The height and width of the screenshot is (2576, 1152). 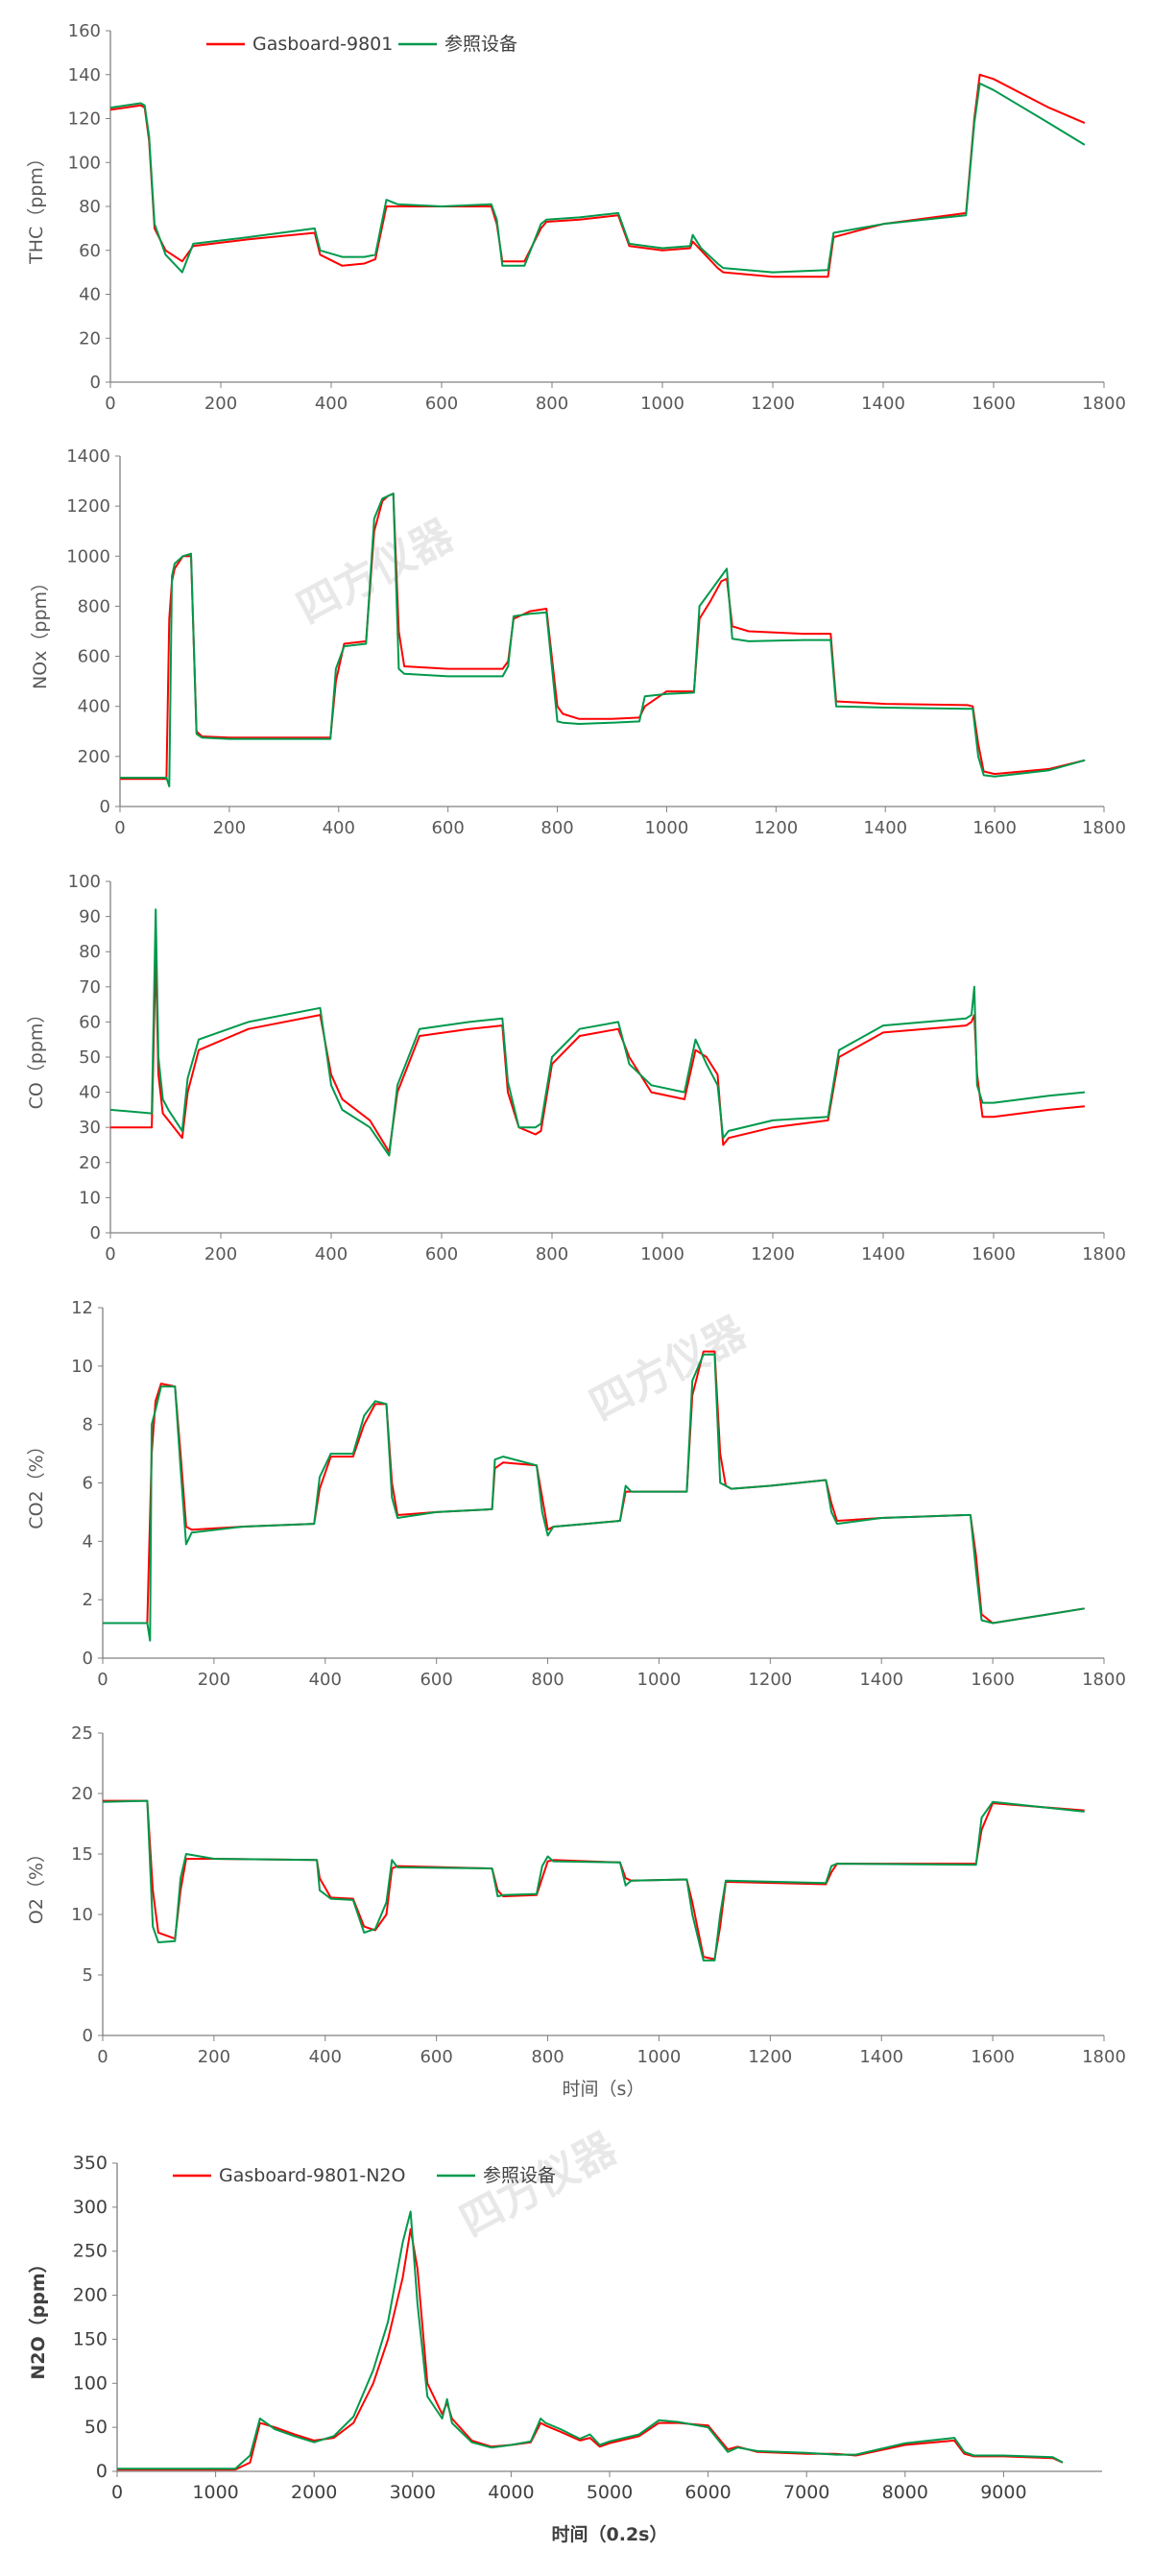 What do you see at coordinates (88, 456) in the screenshot?
I see `y-tick-label: 1400` at bounding box center [88, 456].